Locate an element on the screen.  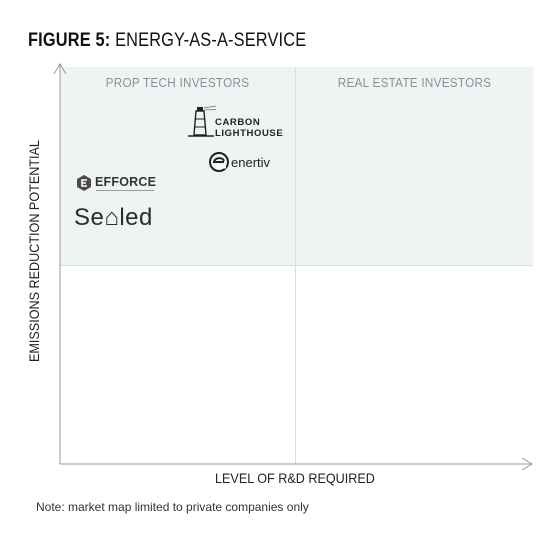
enertiv-e-icon is located at coordinates (219, 162).